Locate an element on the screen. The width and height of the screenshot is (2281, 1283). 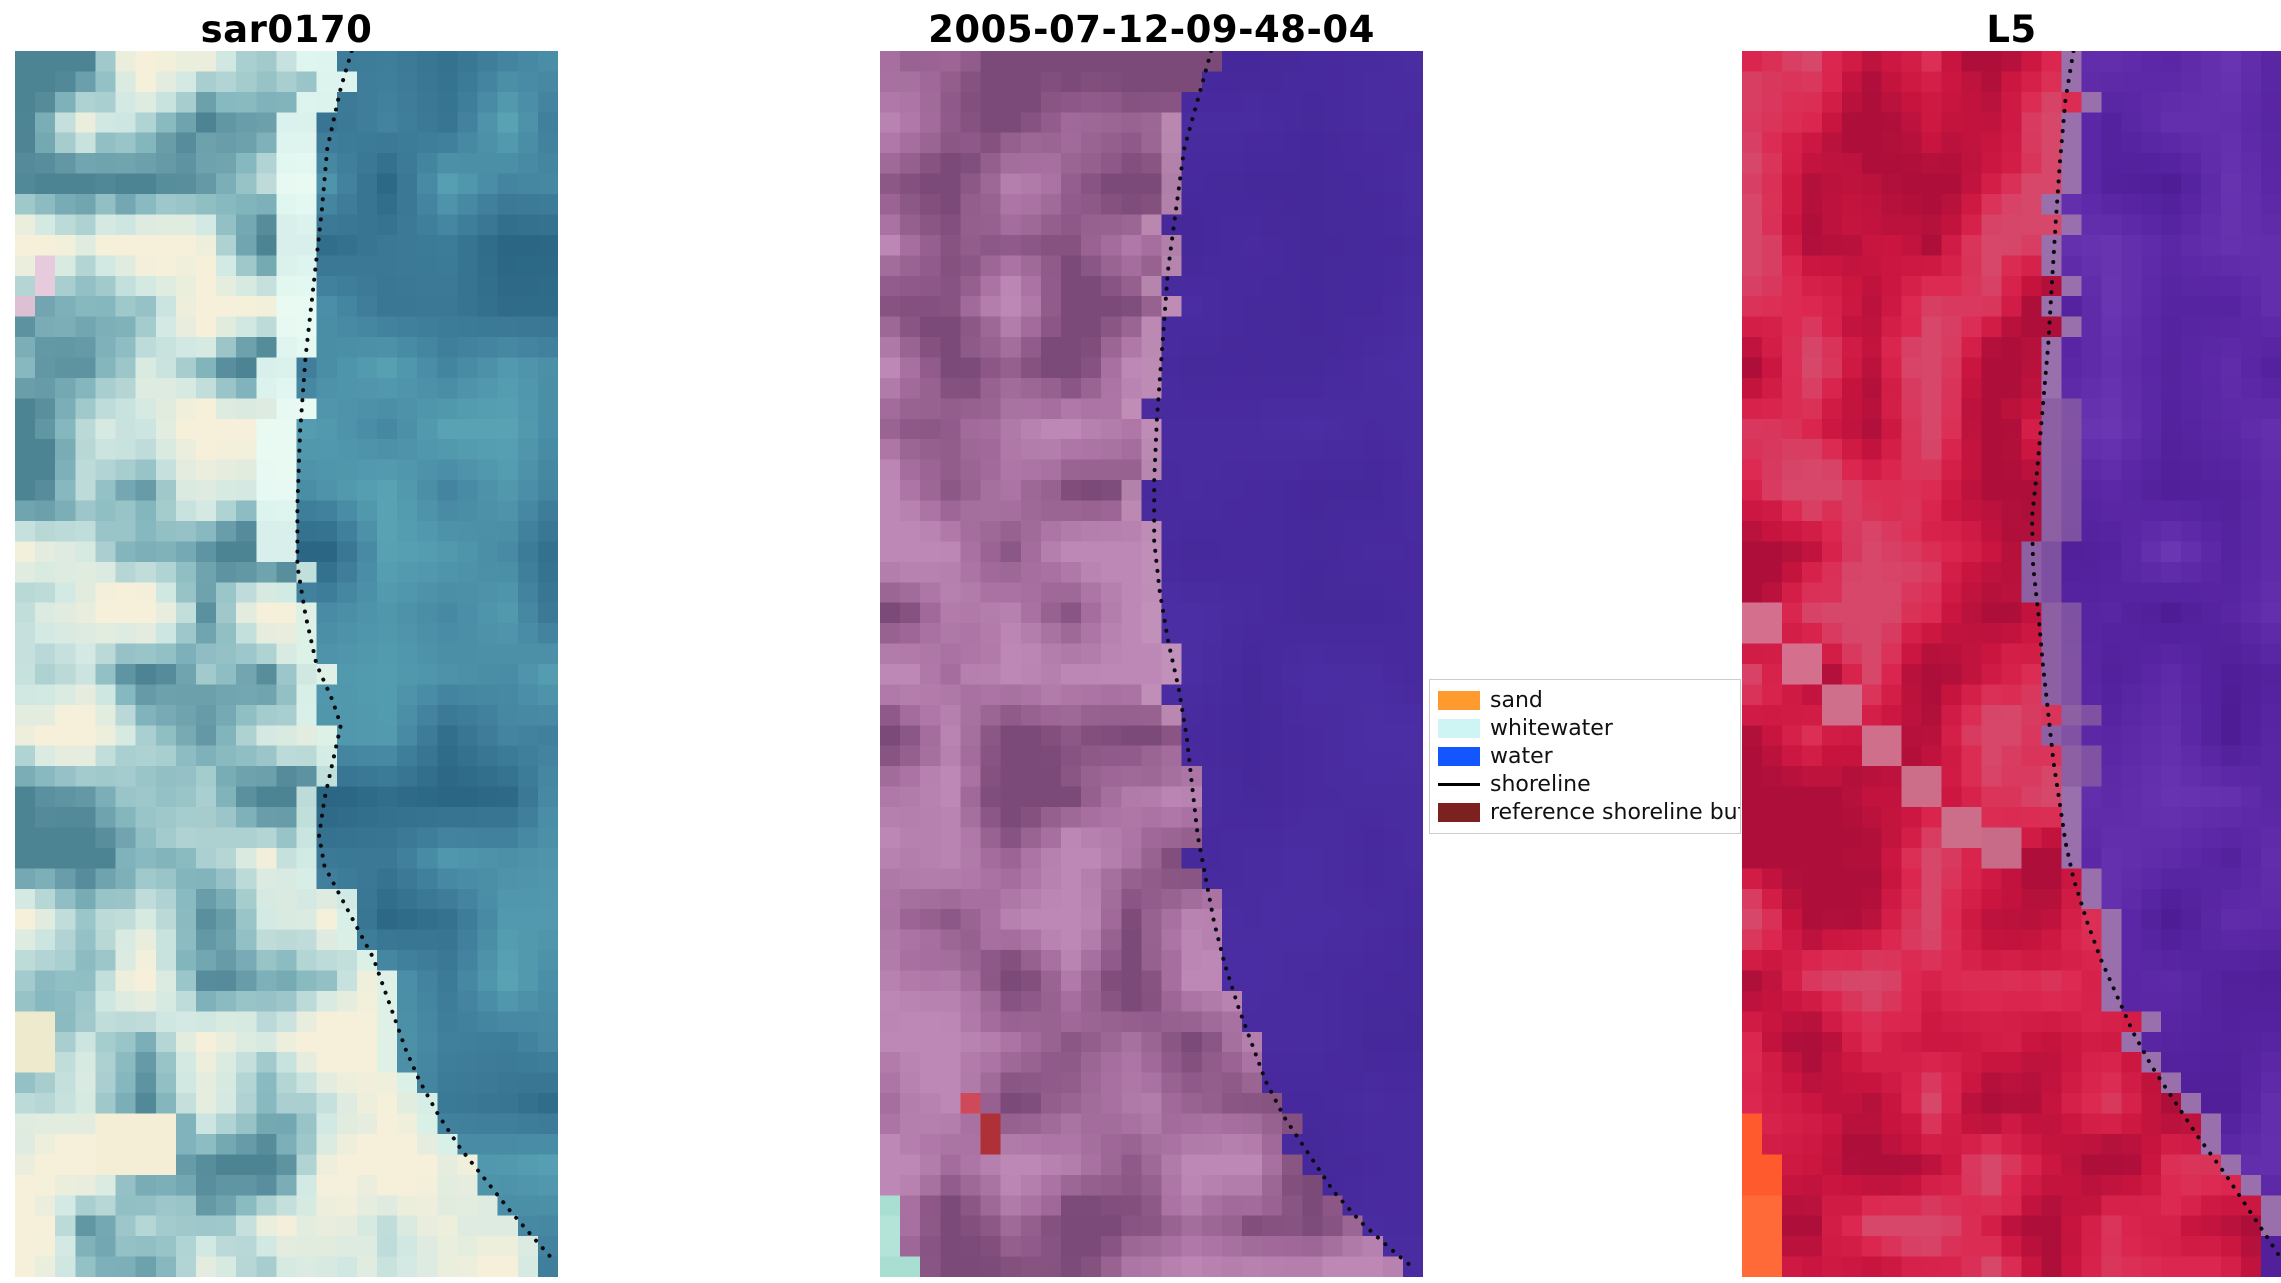
shoreline-line-icon is located at coordinates (1459, 784).